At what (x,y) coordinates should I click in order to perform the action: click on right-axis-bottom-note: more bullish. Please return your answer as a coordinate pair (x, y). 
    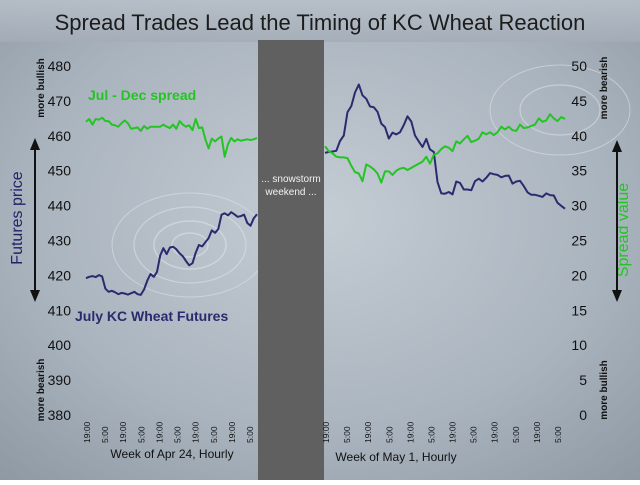
    Looking at the image, I should click on (604, 389).